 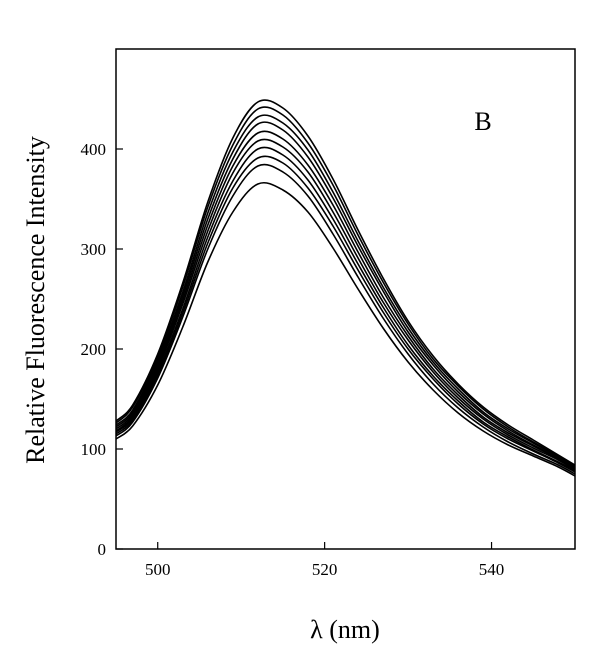 I want to click on x-axis-title: λ (nm), so click(x=345, y=629).